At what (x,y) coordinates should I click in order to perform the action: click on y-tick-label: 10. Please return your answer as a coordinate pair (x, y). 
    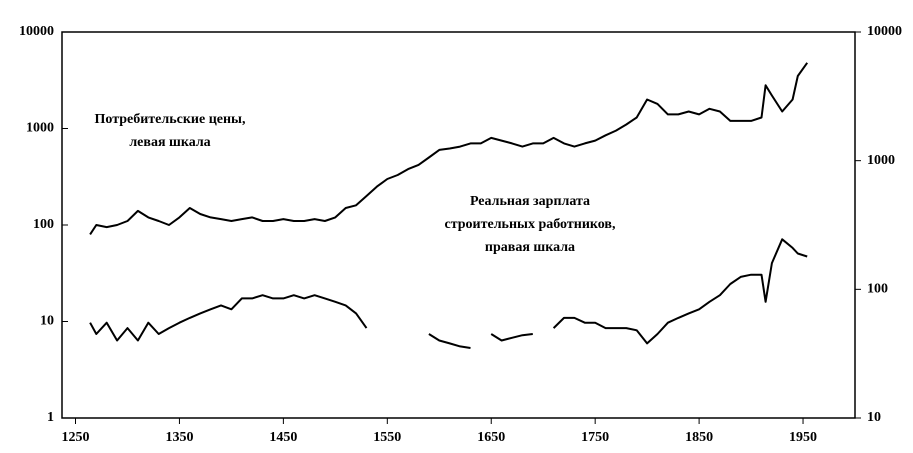
    Looking at the image, I should click on (47, 321).